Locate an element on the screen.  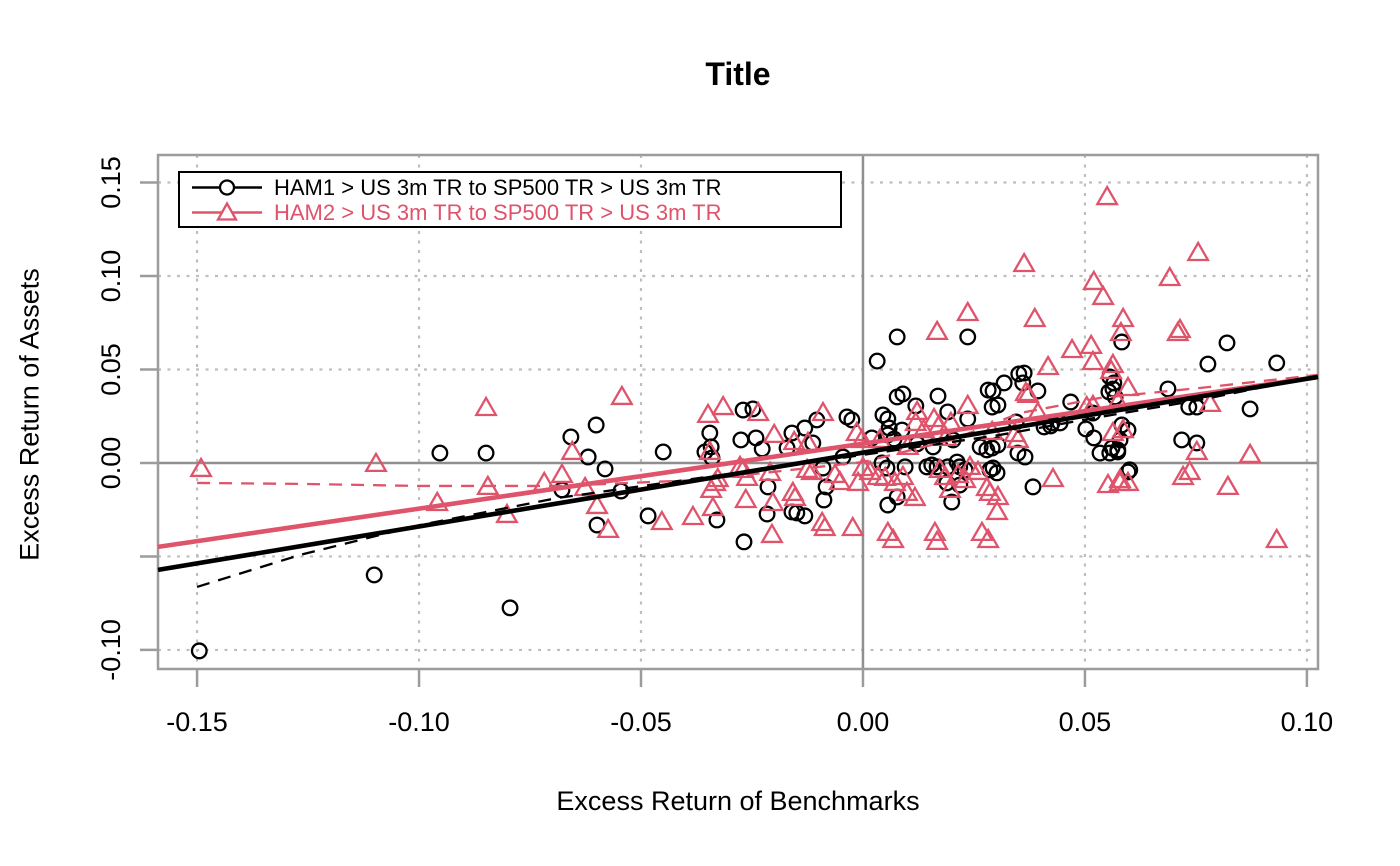
legend-item-ham1: HAM1 > US 3m TR to SP500 TR > US 3m TR is located at coordinates (514, 187).